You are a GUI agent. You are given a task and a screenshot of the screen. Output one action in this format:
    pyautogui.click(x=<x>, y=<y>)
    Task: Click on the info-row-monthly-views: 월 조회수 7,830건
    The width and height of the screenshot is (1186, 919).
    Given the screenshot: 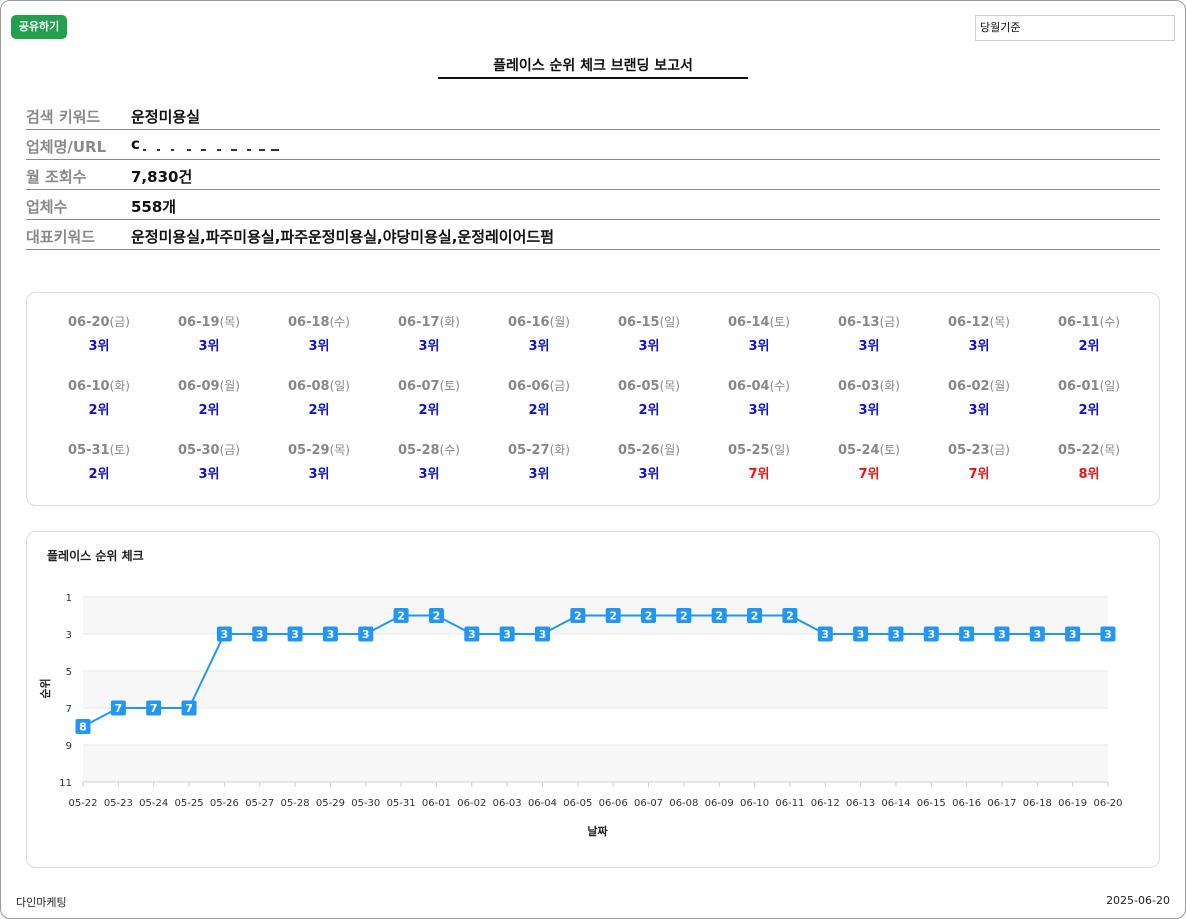 What is the action you would take?
    pyautogui.click(x=593, y=175)
    